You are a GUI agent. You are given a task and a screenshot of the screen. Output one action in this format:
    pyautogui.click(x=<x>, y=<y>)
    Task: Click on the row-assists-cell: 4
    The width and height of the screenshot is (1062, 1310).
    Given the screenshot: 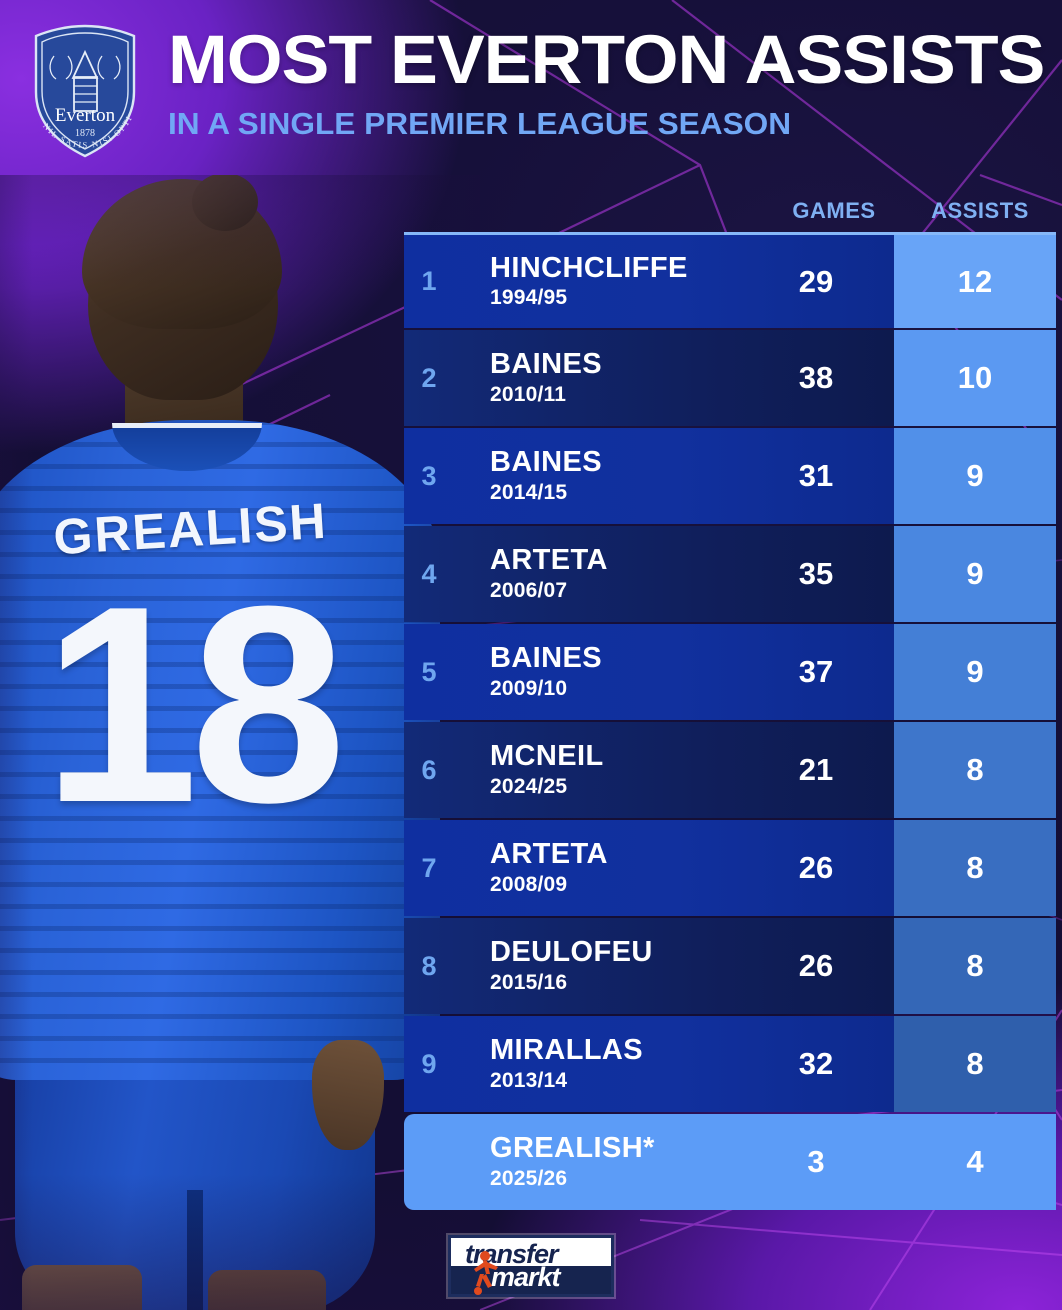 What is the action you would take?
    pyautogui.click(x=975, y=1162)
    